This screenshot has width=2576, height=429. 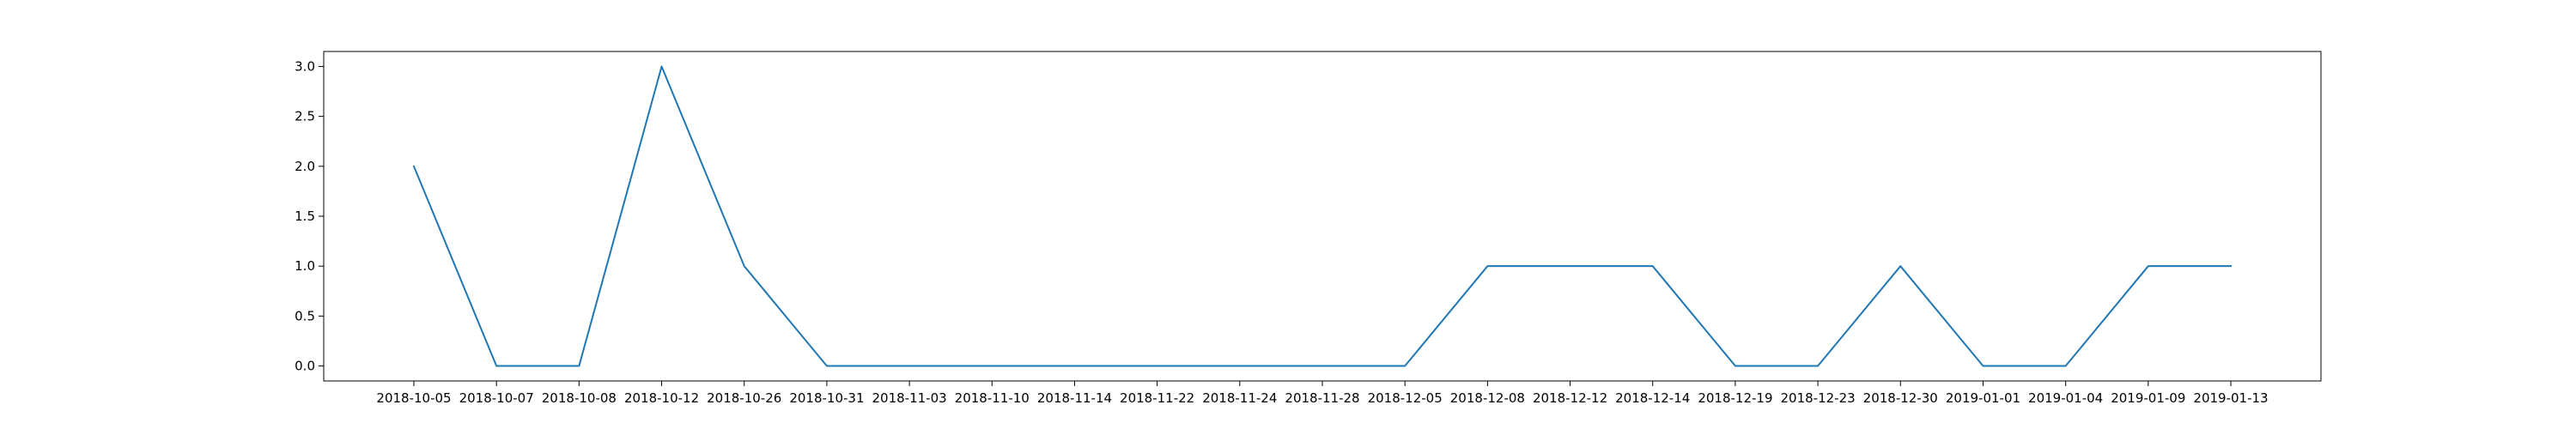 I want to click on x-tick-label: 2019-01-13, so click(x=2230, y=398).